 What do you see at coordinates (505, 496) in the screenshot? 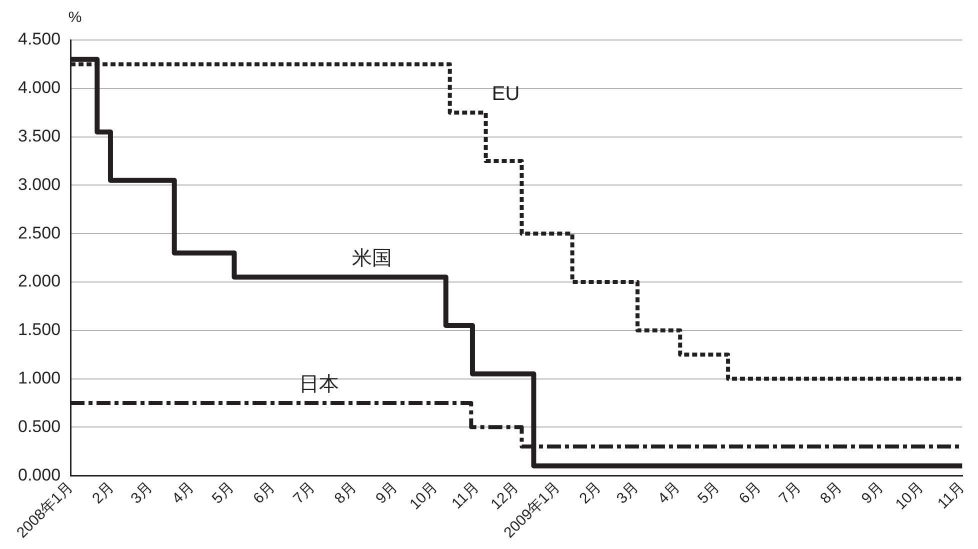
I see `x-tick-label: 12月` at bounding box center [505, 496].